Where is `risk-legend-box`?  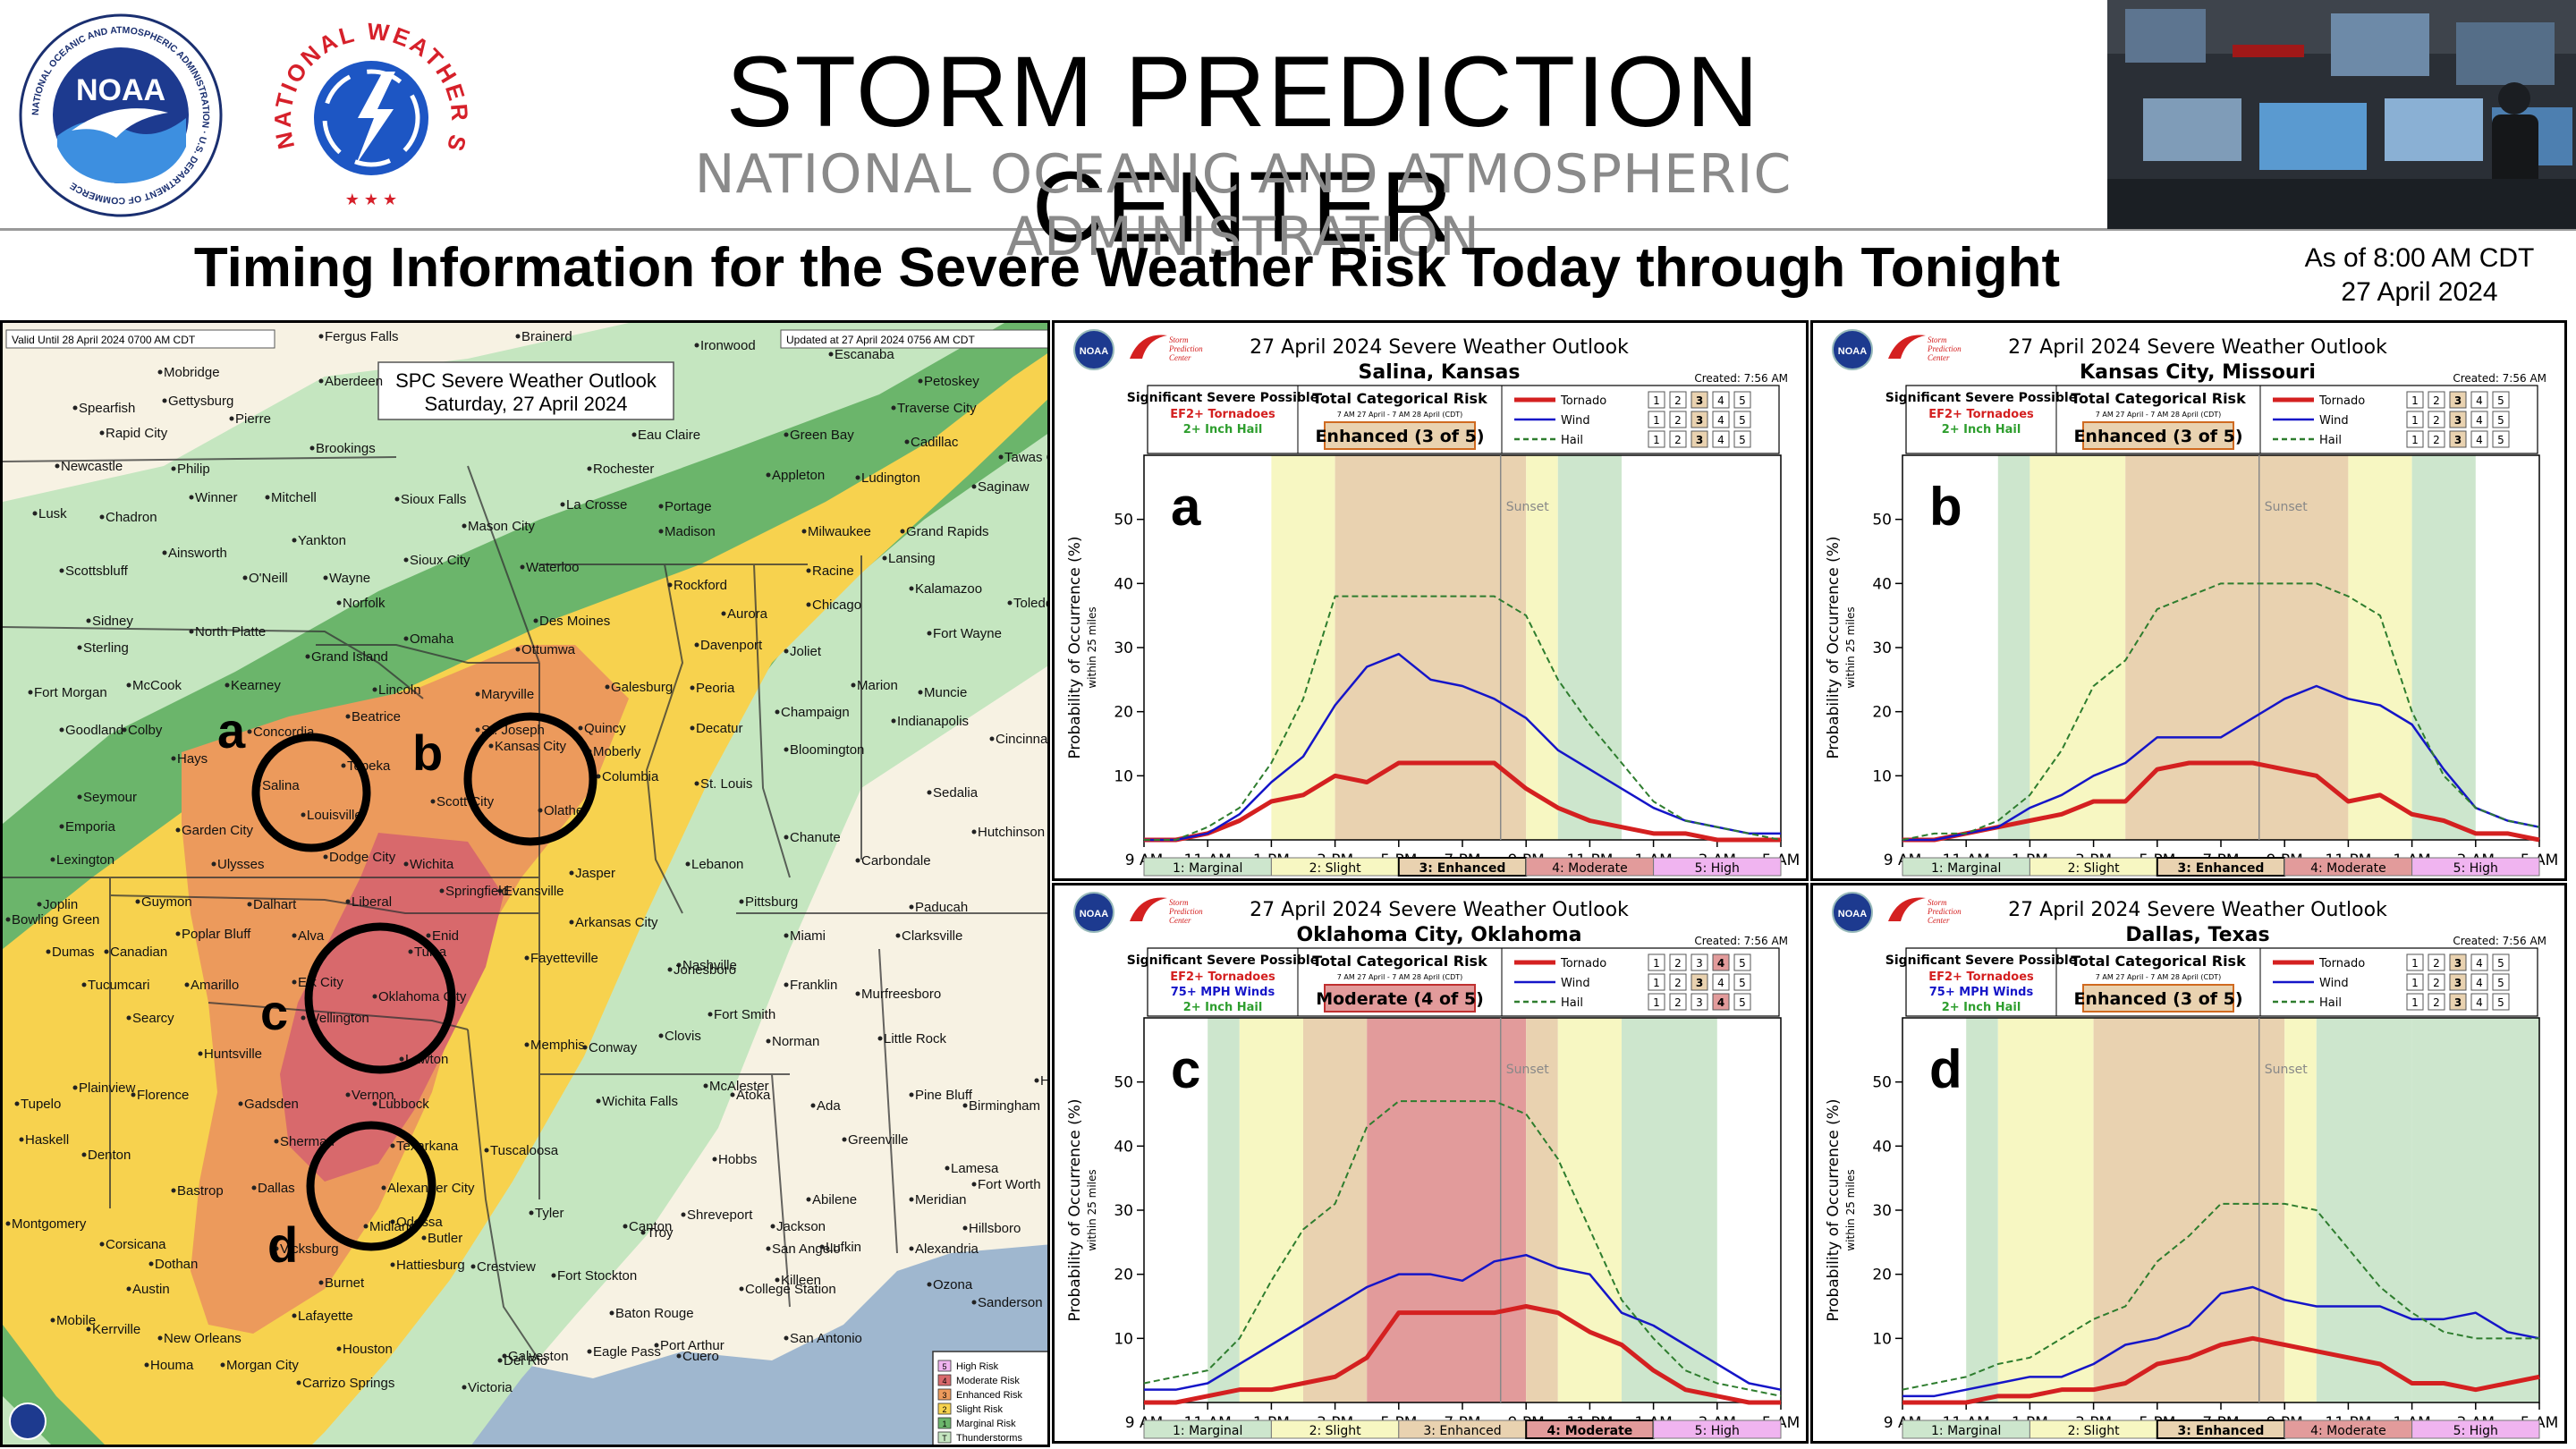
risk-legend-box is located at coordinates (1717, 867).